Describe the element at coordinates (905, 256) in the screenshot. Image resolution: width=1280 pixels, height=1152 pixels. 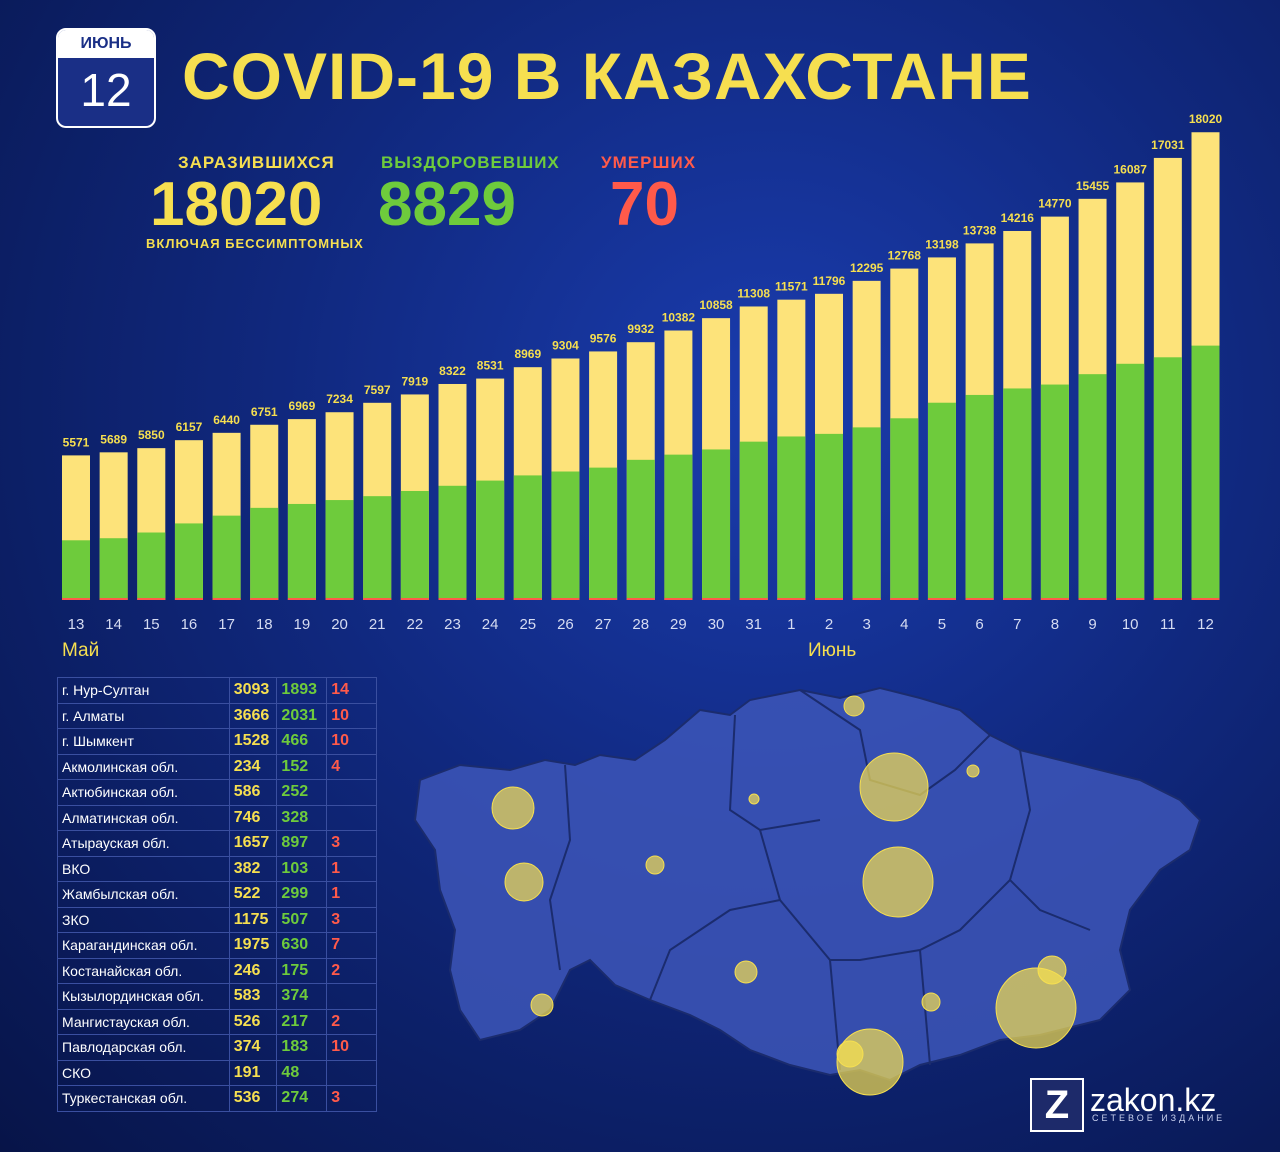
I see `bar-value-label: 12768` at that location.